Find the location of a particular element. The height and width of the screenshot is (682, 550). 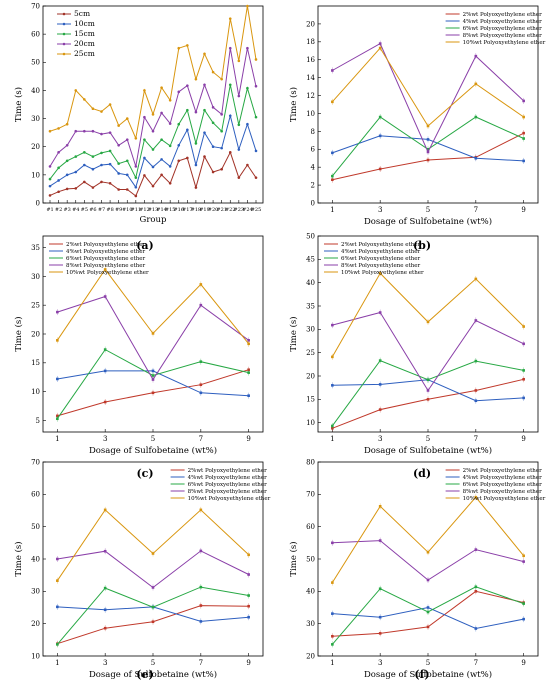

y-tick-label: 5 is located at coordinates (38, 421).